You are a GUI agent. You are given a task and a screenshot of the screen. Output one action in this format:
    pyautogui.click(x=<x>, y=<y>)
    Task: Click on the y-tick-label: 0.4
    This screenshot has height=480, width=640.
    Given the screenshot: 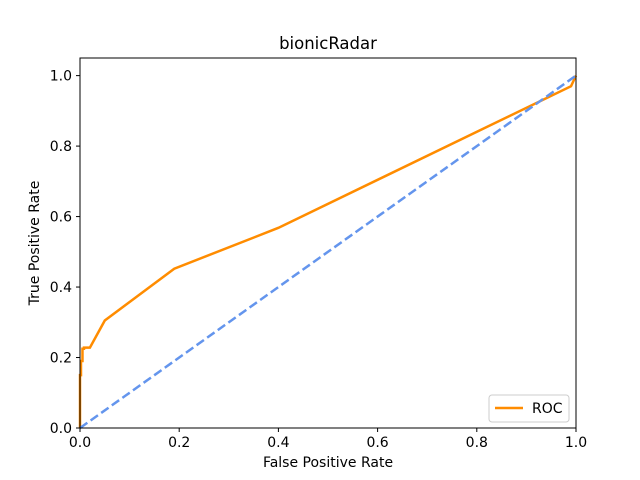 What is the action you would take?
    pyautogui.click(x=61, y=288)
    